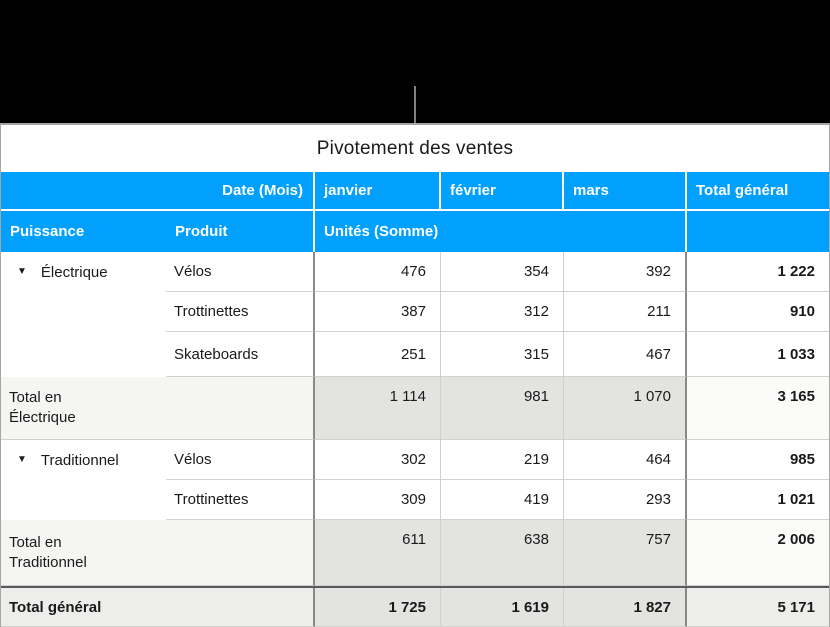 Image resolution: width=830 pixels, height=627 pixels. Describe the element at coordinates (625, 460) in the screenshot. I see `value-cell: 464` at that location.